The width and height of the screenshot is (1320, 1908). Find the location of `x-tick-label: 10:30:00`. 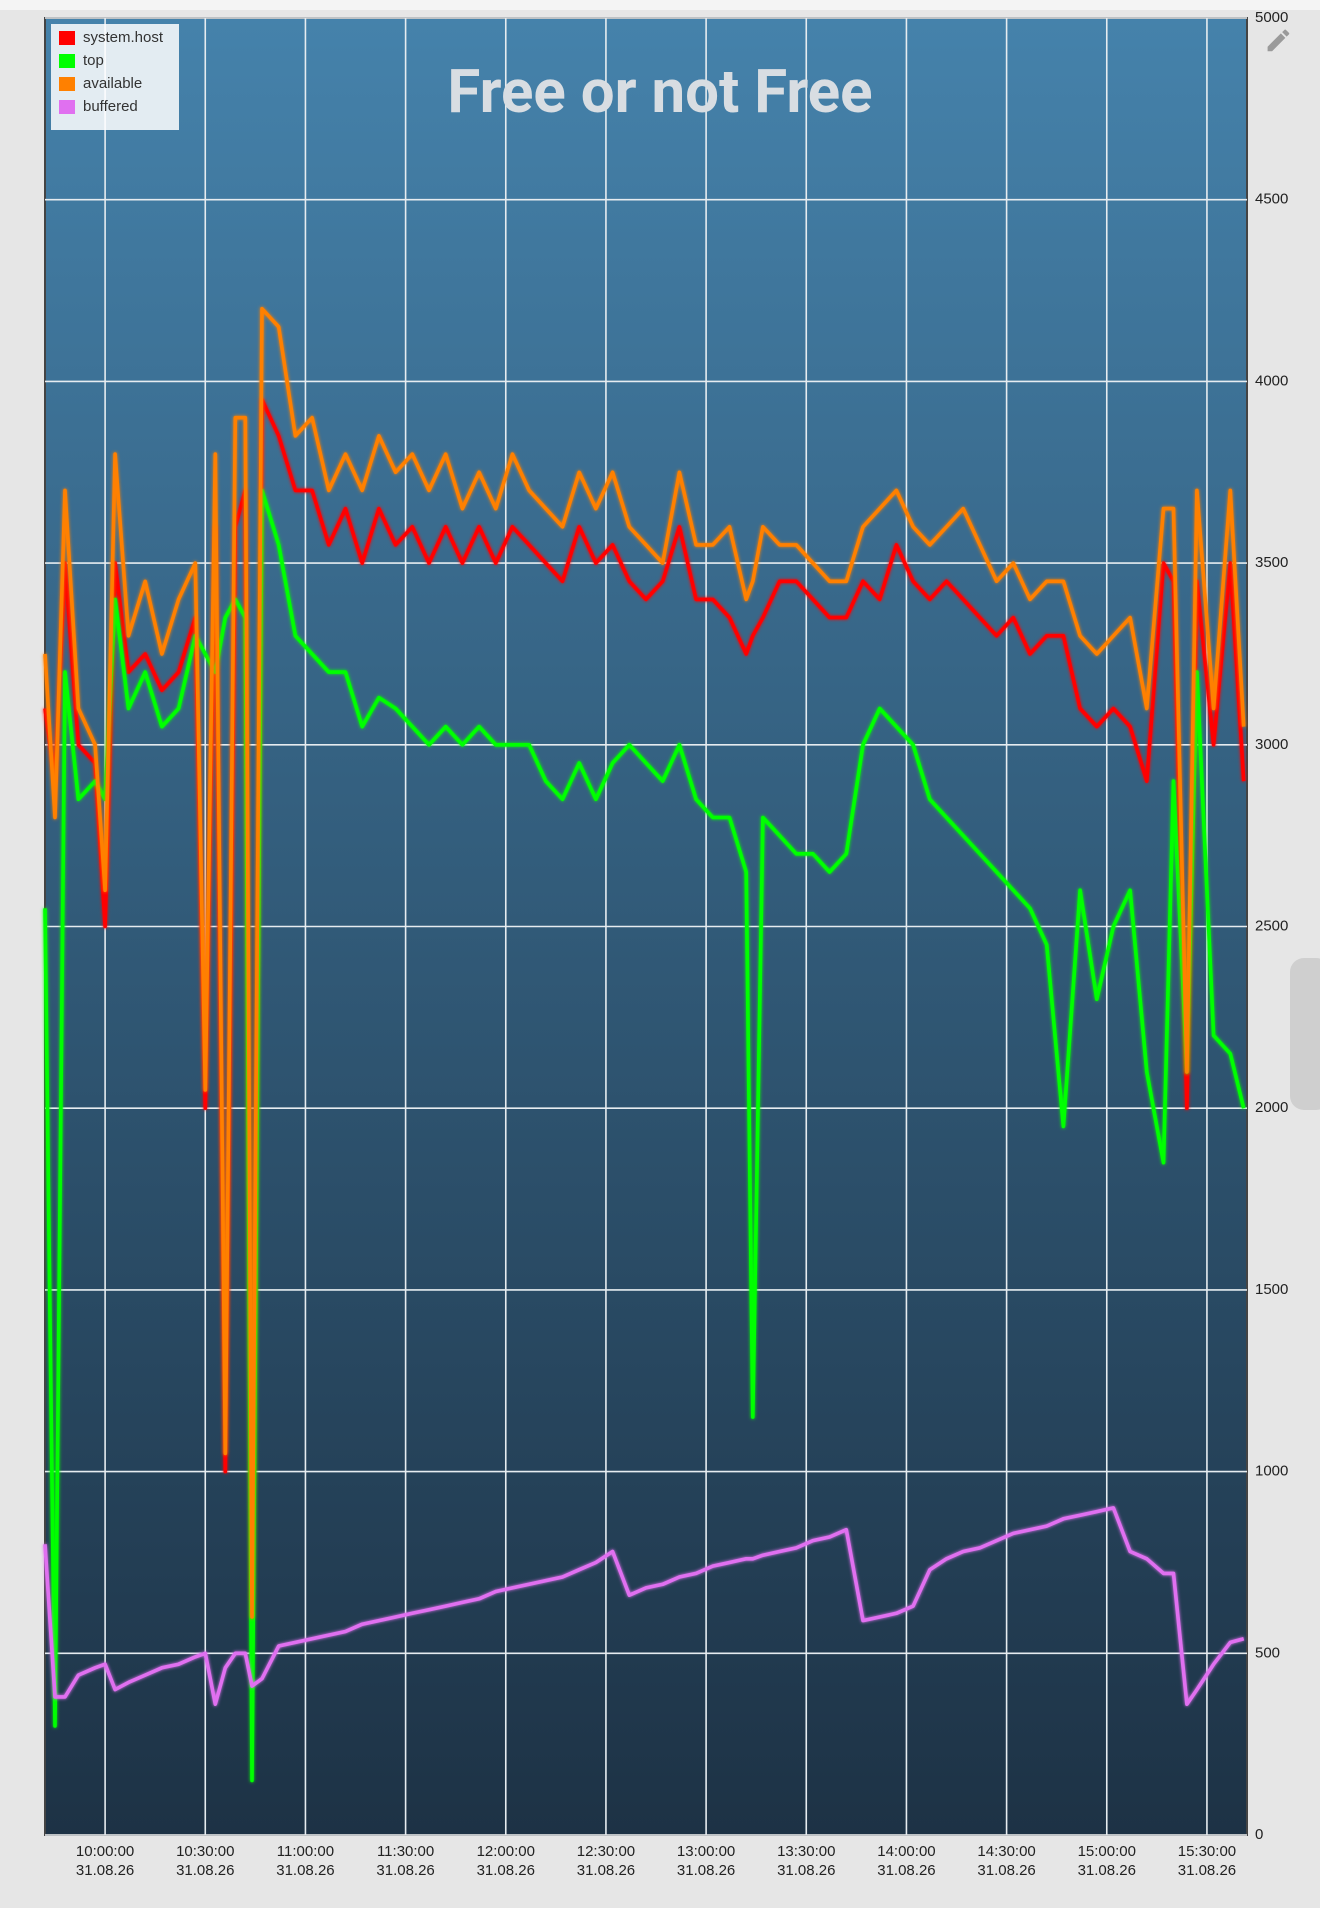

x-tick-label: 10:30:00 is located at coordinates (205, 1851).